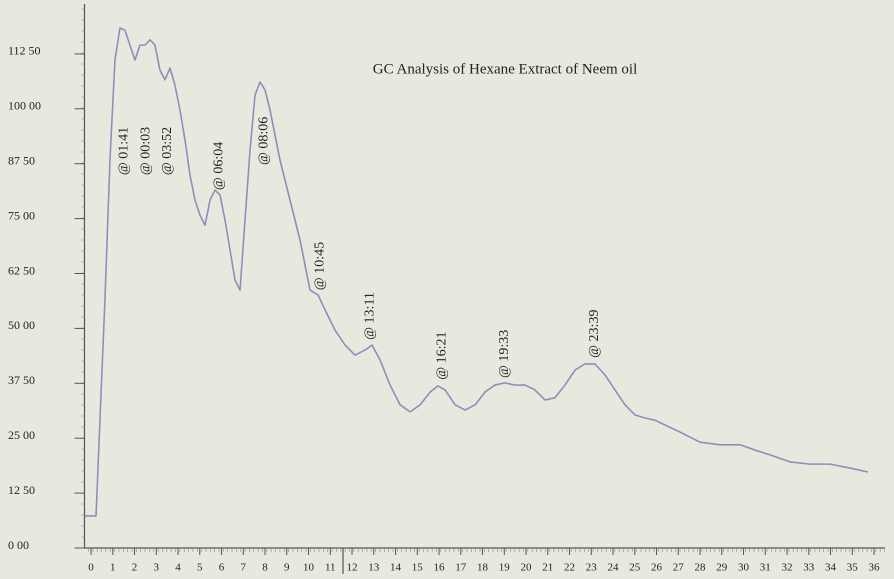  What do you see at coordinates (657, 568) in the screenshot?
I see `x-tick-label: 26` at bounding box center [657, 568].